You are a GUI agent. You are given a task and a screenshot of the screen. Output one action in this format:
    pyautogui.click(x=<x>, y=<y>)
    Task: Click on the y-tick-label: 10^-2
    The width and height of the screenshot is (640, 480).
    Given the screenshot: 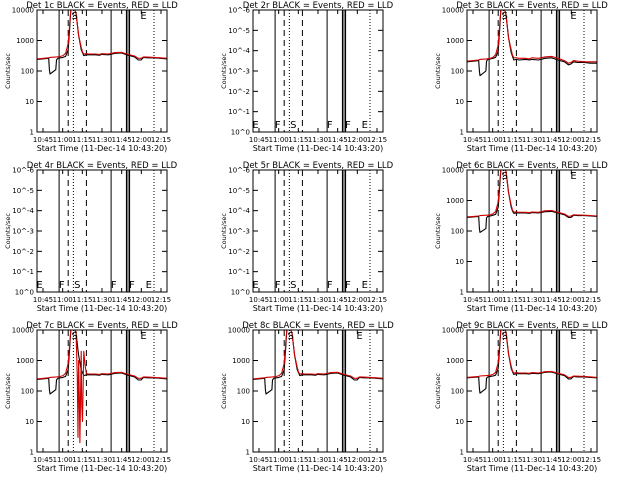 What is the action you would take?
    pyautogui.click(x=239, y=252)
    